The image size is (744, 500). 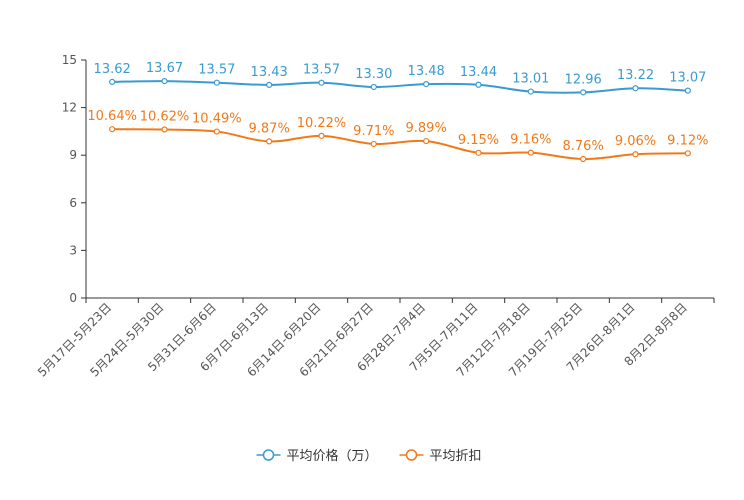 What do you see at coordinates (112, 116) in the screenshot?
I see `data-label: 10.64%` at bounding box center [112, 116].